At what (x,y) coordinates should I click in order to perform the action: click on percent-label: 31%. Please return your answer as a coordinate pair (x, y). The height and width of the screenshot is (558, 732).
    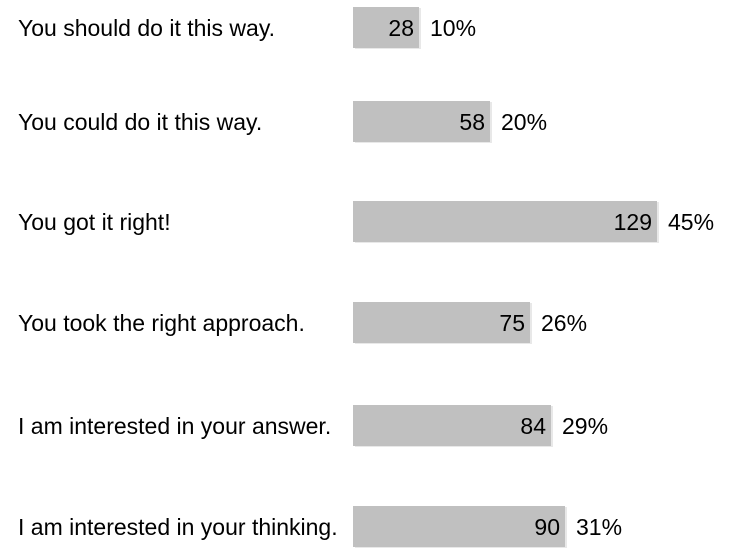
    Looking at the image, I should click on (599, 527).